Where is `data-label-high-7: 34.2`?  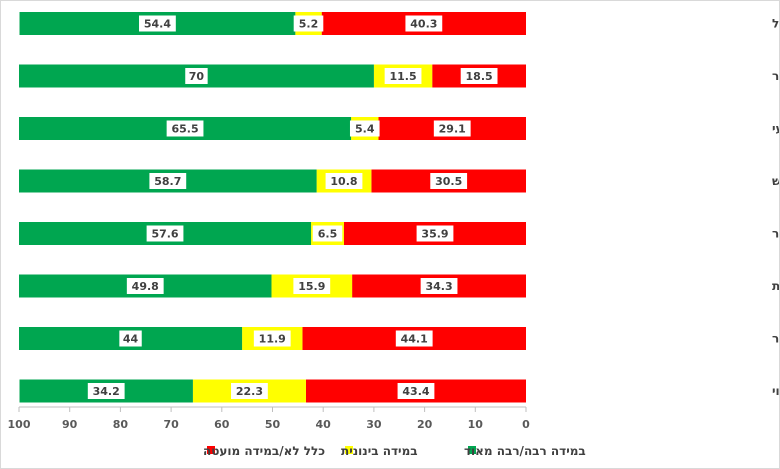
data-label-high-7: 34.2 is located at coordinates (106, 391).